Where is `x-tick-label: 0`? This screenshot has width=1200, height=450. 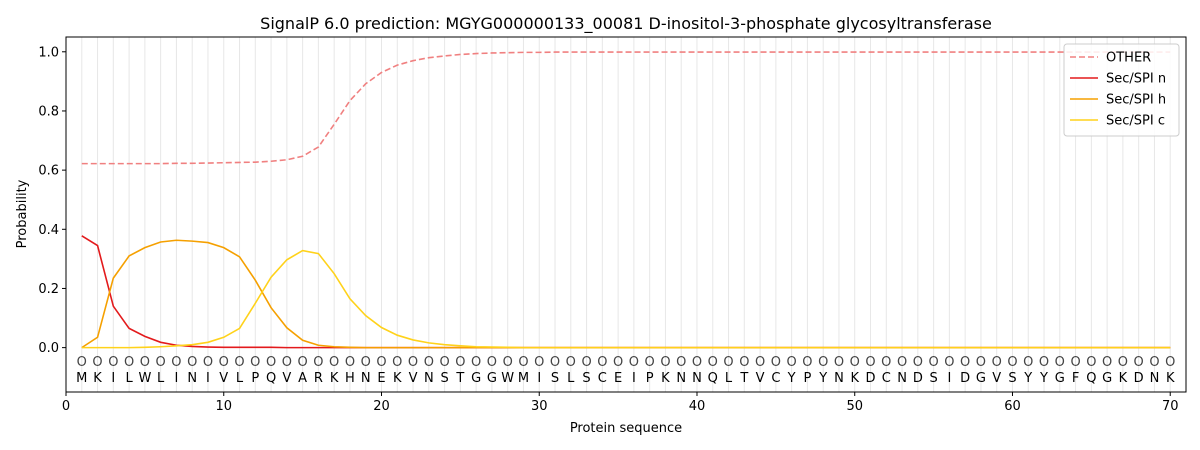 x-tick-label: 0 is located at coordinates (66, 406).